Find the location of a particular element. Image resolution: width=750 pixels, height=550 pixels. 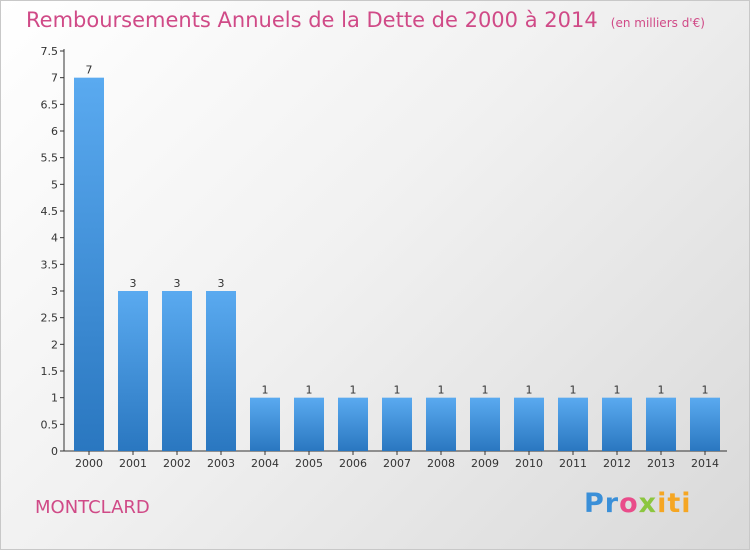

y-tick-label: 4 is located at coordinates (54, 238).